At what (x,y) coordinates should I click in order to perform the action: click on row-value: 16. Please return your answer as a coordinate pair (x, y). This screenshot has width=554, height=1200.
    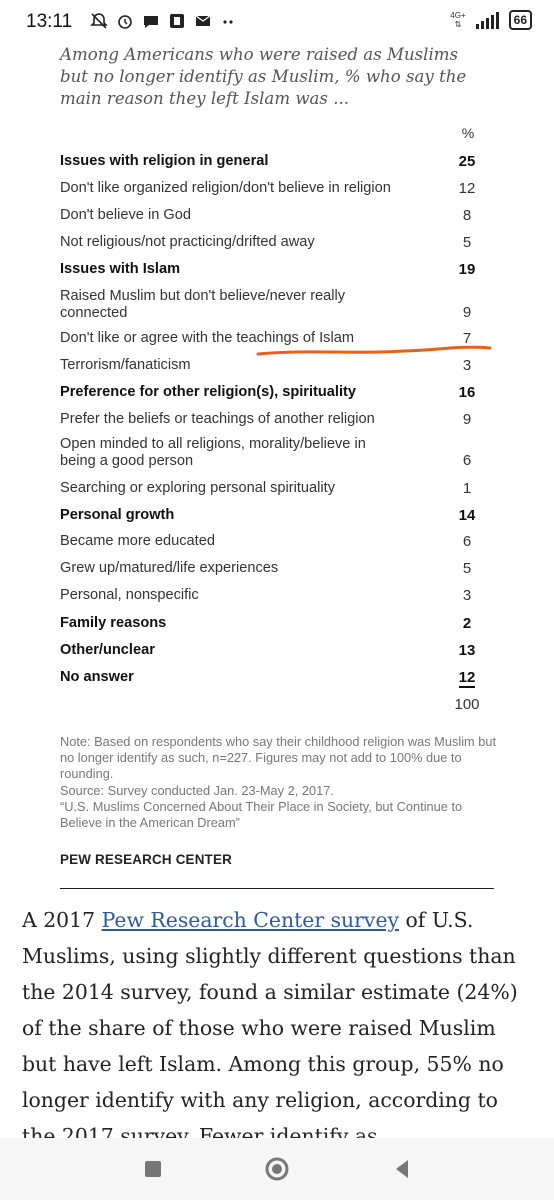
    Looking at the image, I should click on (467, 392).